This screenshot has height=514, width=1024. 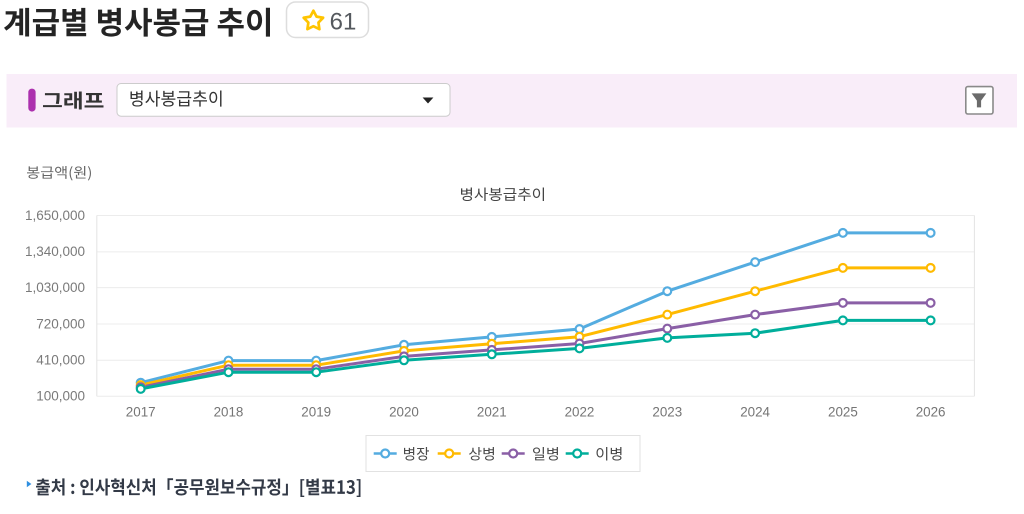 I want to click on svg-text: 1,030,000, so click(x=55, y=287).